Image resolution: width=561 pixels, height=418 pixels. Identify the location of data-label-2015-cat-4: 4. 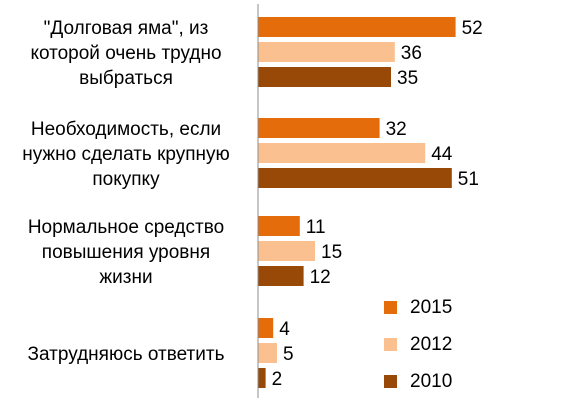
(284, 329).